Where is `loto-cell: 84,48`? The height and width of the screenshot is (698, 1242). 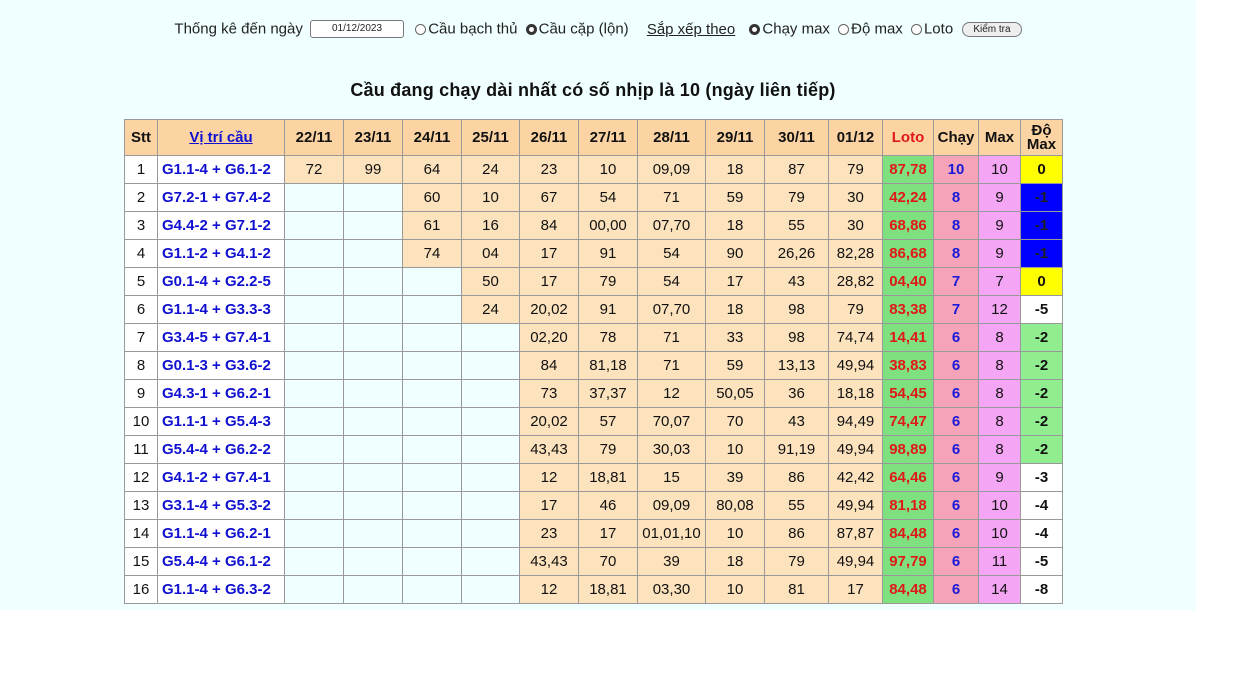 loto-cell: 84,48 is located at coordinates (908, 589).